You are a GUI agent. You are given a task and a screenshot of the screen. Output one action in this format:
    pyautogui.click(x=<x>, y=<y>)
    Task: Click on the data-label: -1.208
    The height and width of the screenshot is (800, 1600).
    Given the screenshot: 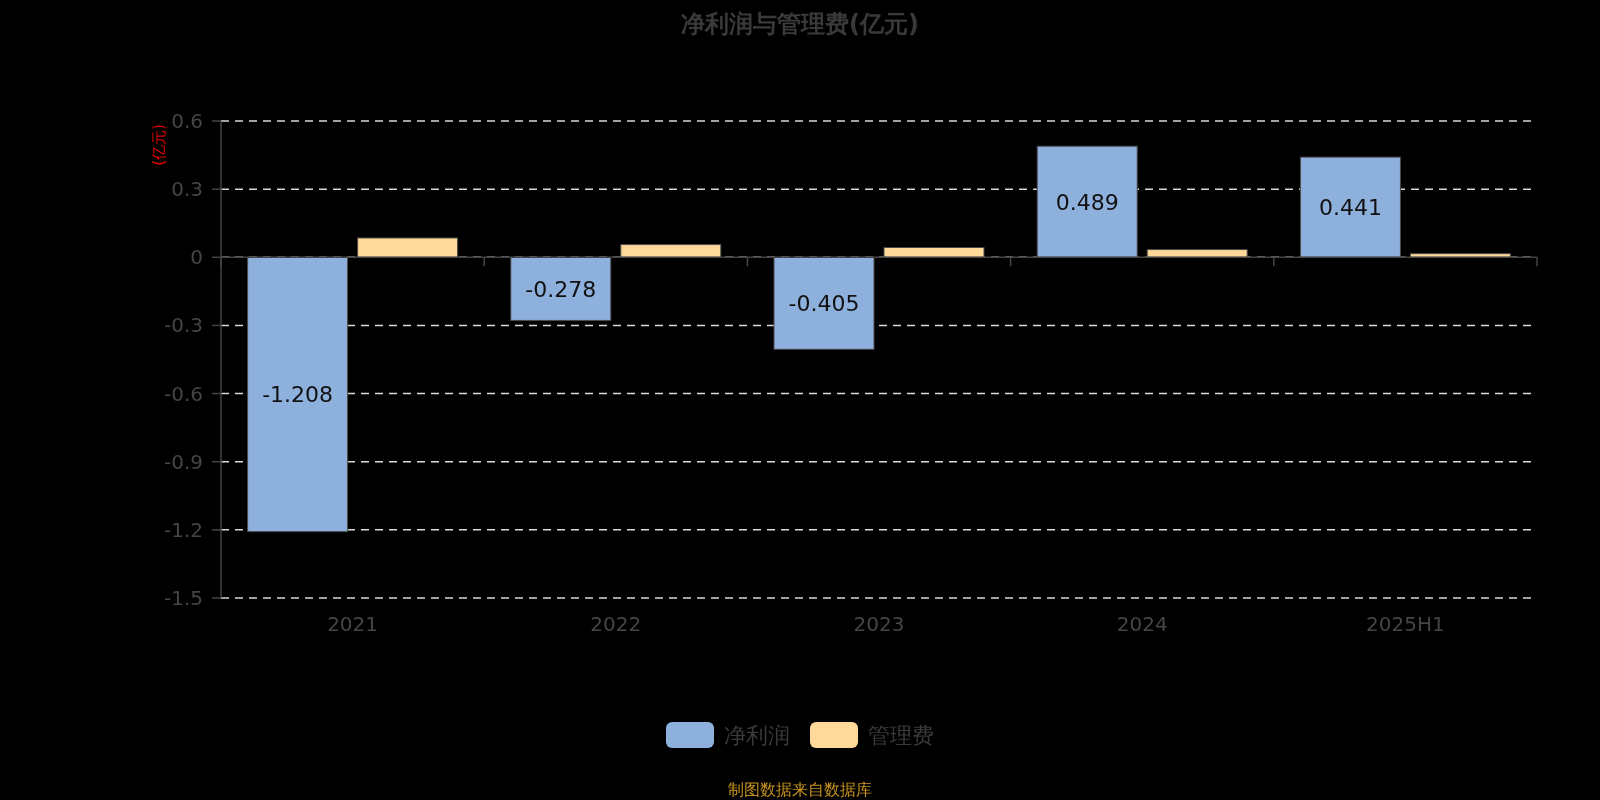 What is the action you would take?
    pyautogui.click(x=298, y=394)
    